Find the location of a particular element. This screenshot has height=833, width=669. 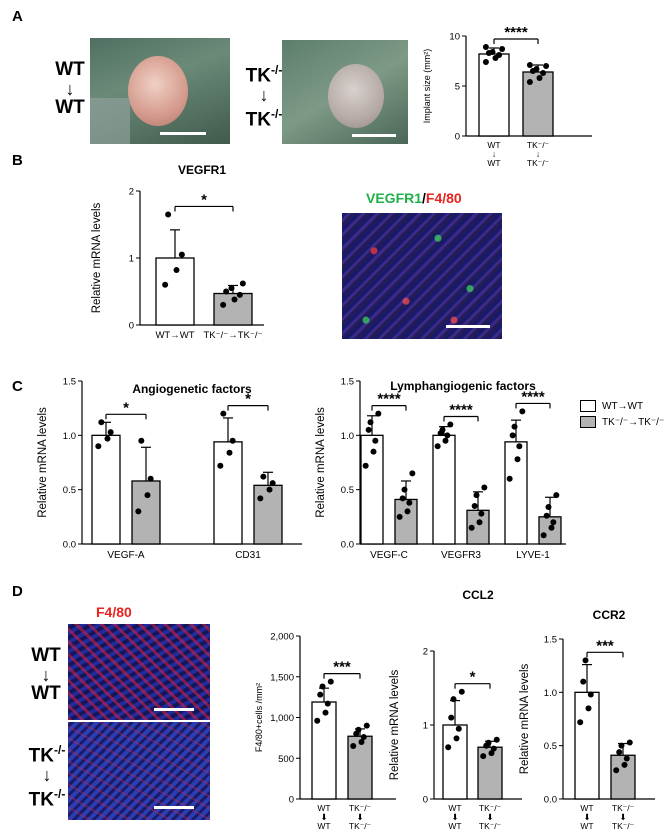

implant-y-tick-label: 10 is located at coordinates (454, 37).